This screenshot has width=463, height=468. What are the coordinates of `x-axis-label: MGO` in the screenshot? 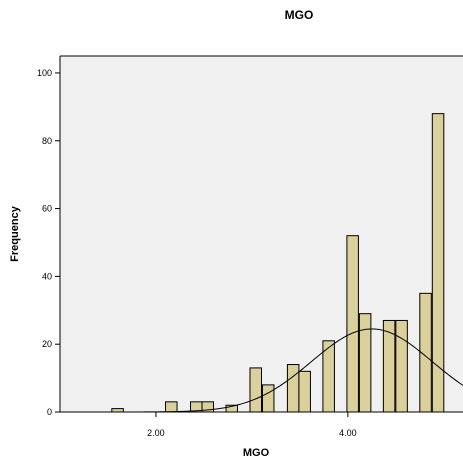 It's located at (256, 453).